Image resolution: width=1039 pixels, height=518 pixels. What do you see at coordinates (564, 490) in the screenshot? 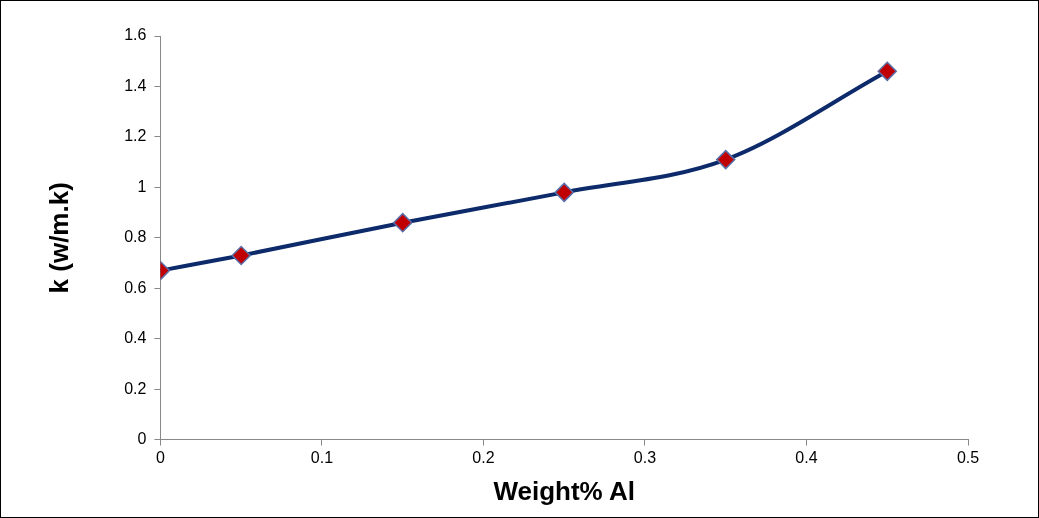
I see `x-axis-title: Weight% Al` at bounding box center [564, 490].